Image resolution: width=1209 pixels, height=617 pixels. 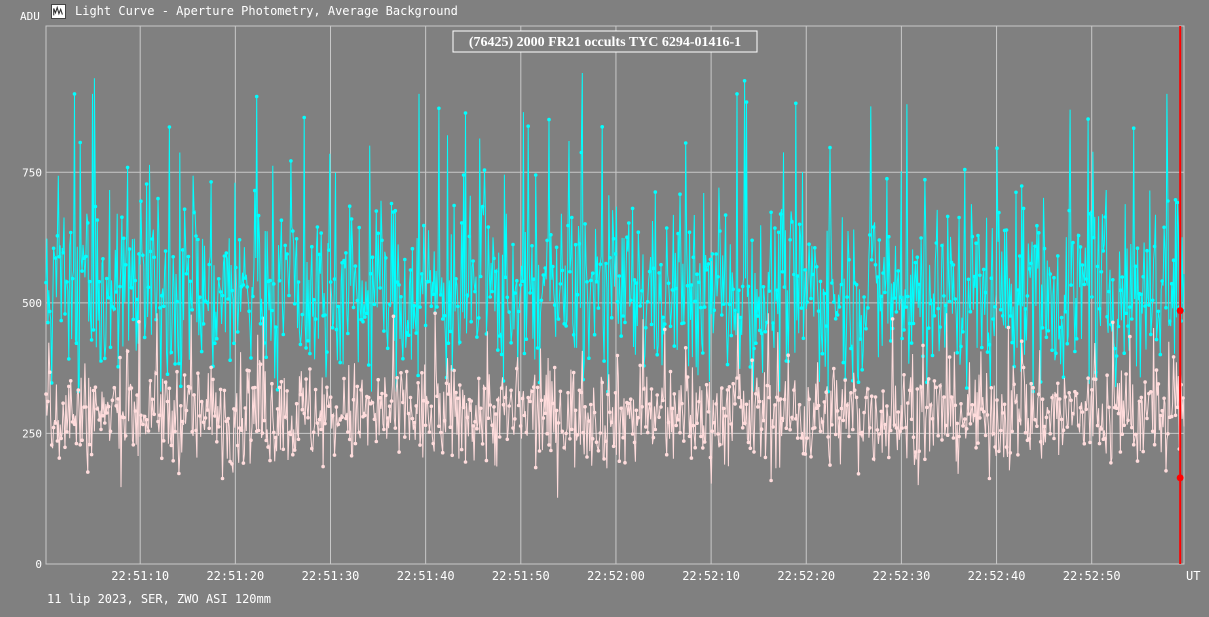 What do you see at coordinates (1180, 295) in the screenshot?
I see `time-cursor` at bounding box center [1180, 295].